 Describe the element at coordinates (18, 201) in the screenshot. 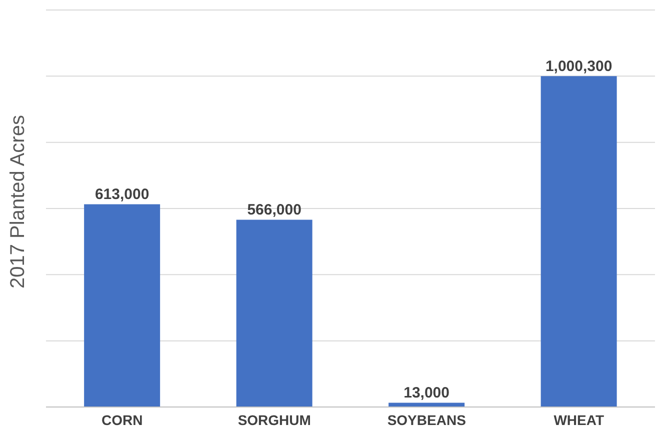

I see `y-axis-title: 2017 Planted Acres` at that location.